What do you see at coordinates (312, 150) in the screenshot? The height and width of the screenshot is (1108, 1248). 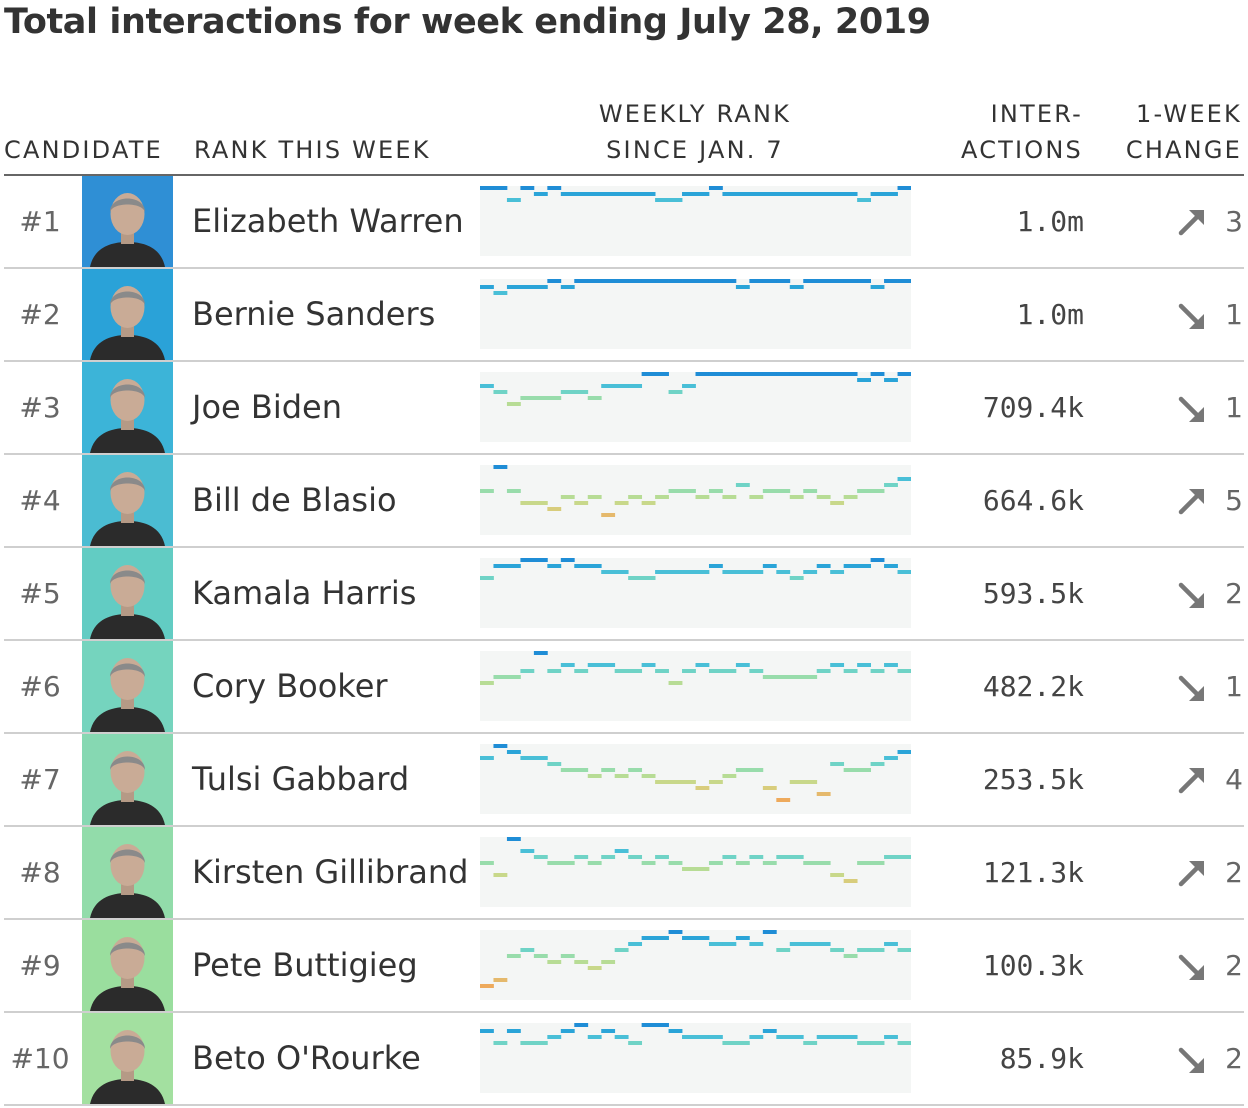 I see `header-rank-this-week: RANK THIS WEEK` at bounding box center [312, 150].